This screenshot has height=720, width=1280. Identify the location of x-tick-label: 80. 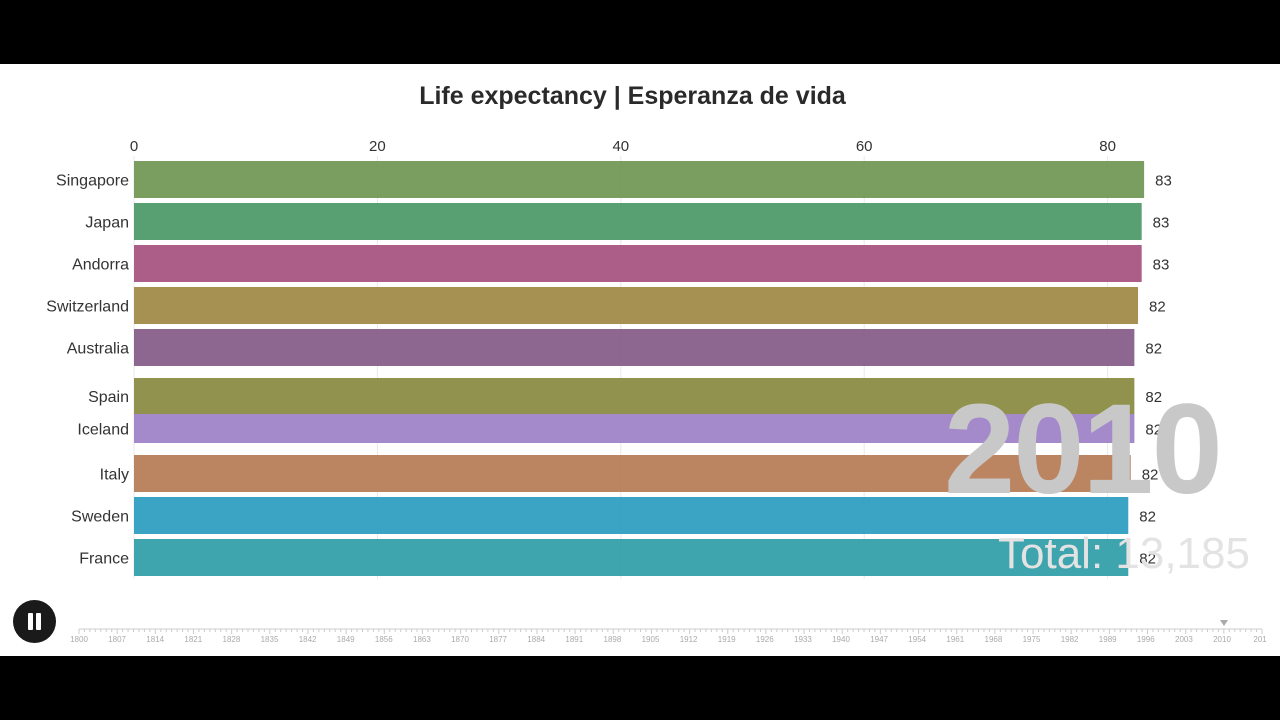
(1107, 146).